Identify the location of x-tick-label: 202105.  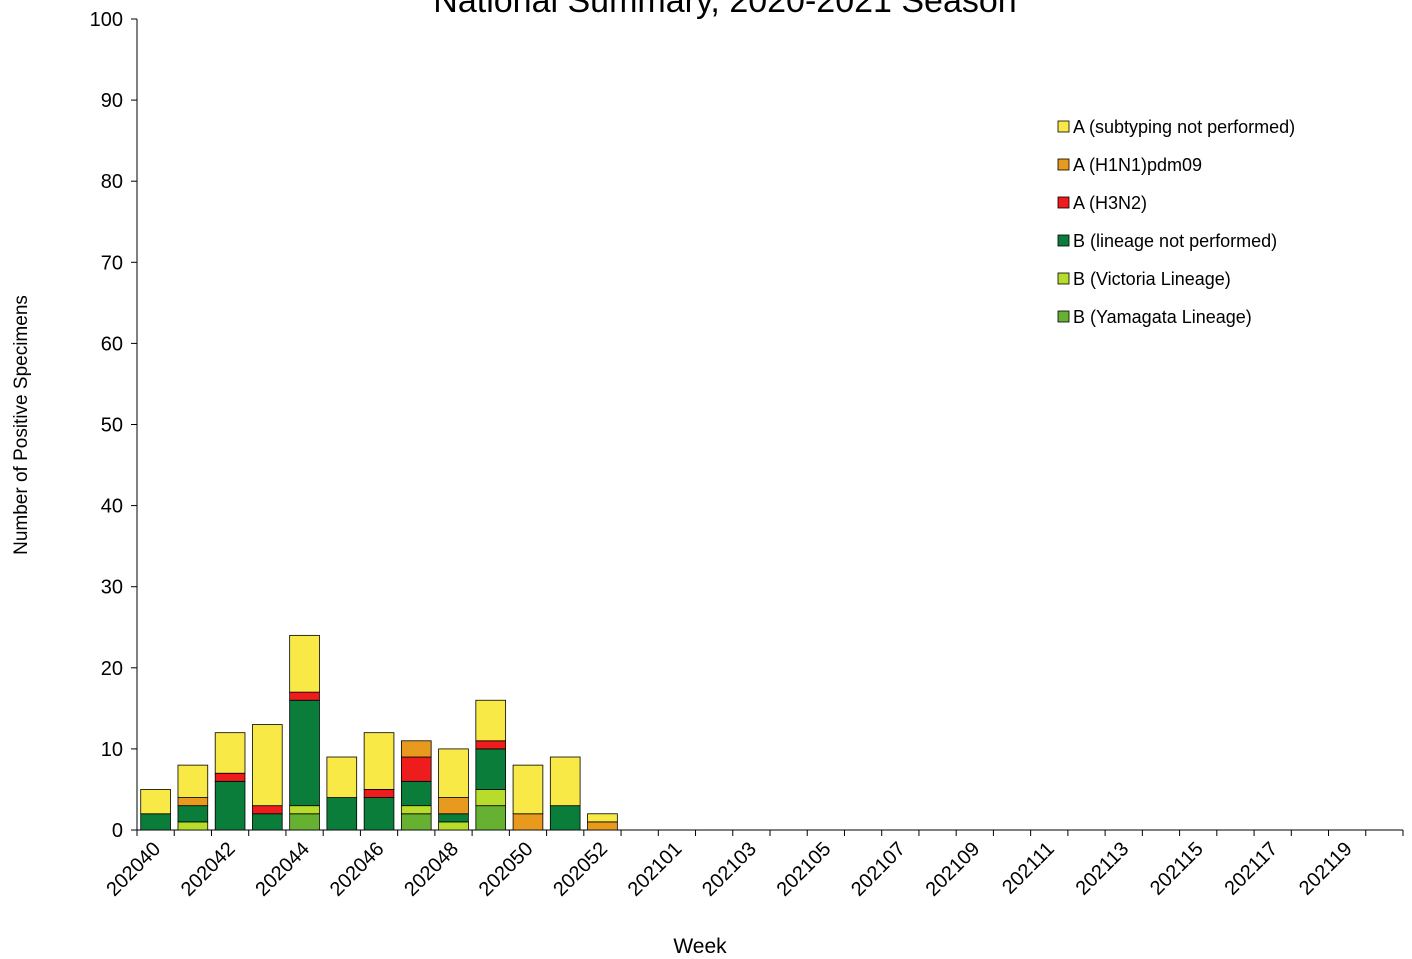
(804, 869).